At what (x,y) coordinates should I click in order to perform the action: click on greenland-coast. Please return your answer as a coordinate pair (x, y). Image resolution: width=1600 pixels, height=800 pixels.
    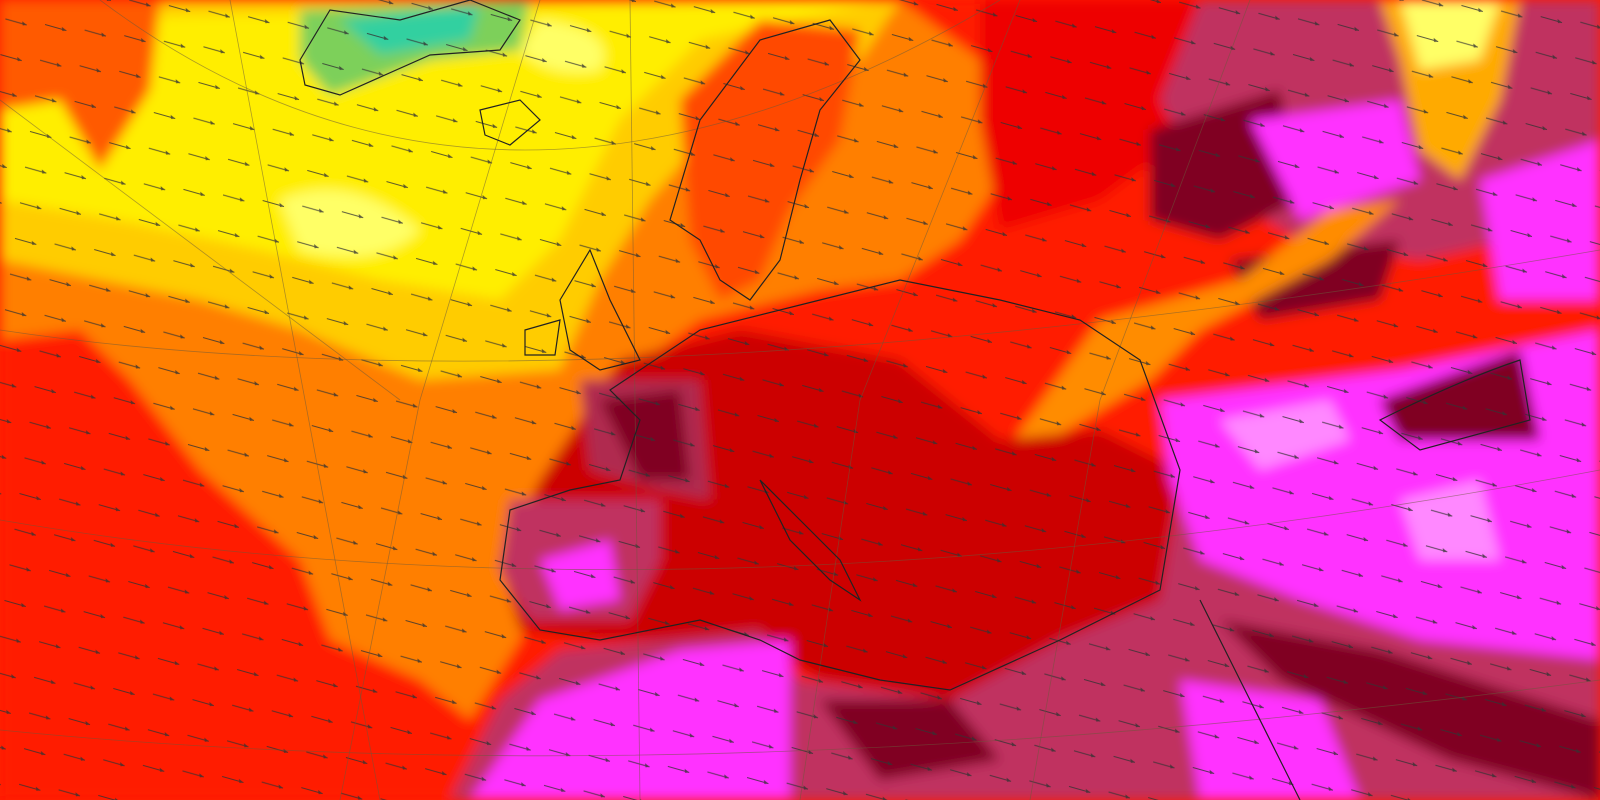
    Looking at the image, I should click on (410, 48).